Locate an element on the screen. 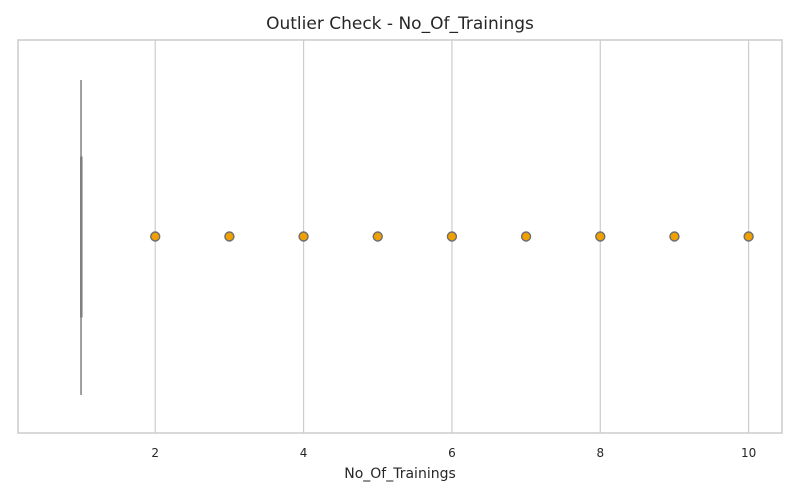 The image size is (800, 500). box-group is located at coordinates (81, 237).